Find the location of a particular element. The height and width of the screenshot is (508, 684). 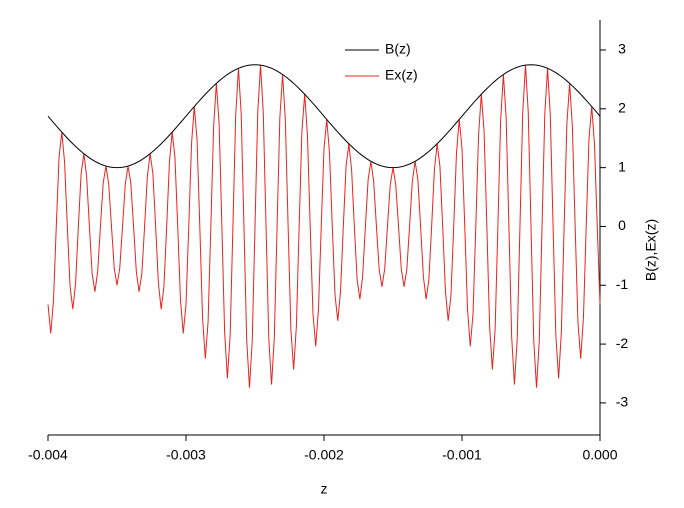

x-axis-label: z is located at coordinates (324, 489).